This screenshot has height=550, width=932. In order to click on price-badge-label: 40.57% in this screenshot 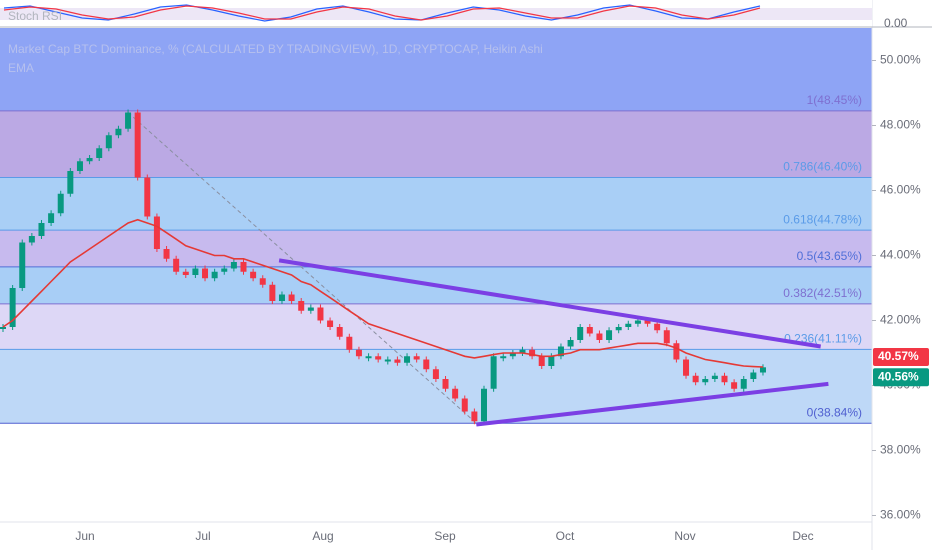, I will do `click(898, 356)`.